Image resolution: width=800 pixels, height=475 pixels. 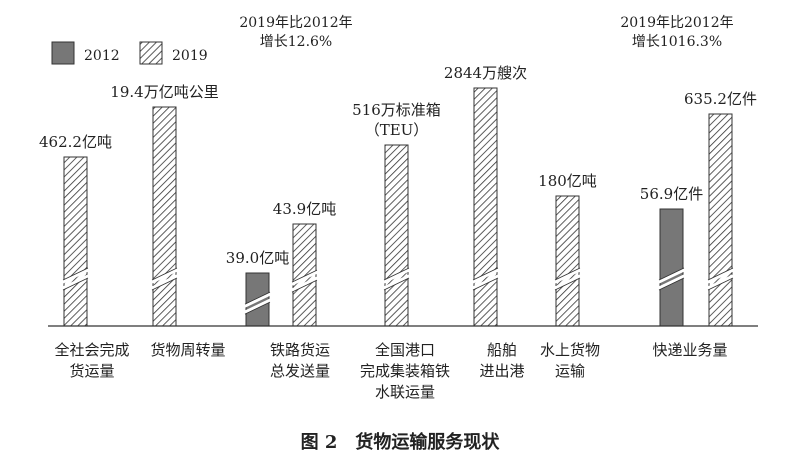 What do you see at coordinates (502, 350) in the screenshot?
I see `category-label: 船舶` at bounding box center [502, 350].